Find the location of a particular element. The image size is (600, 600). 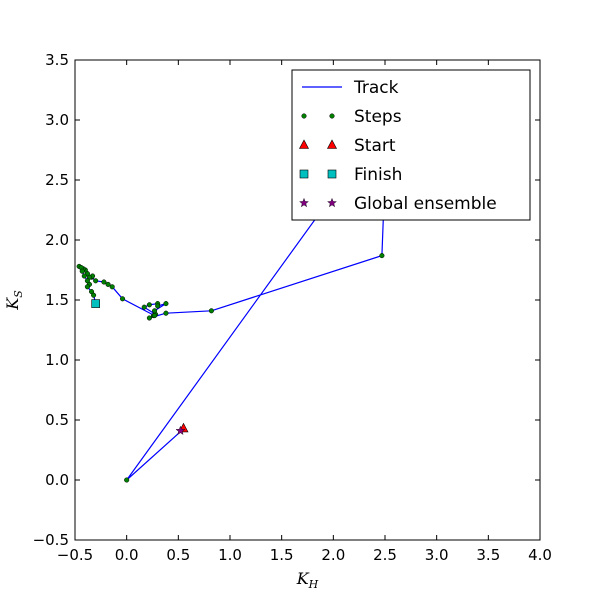

legend-label: Steps is located at coordinates (378, 117).